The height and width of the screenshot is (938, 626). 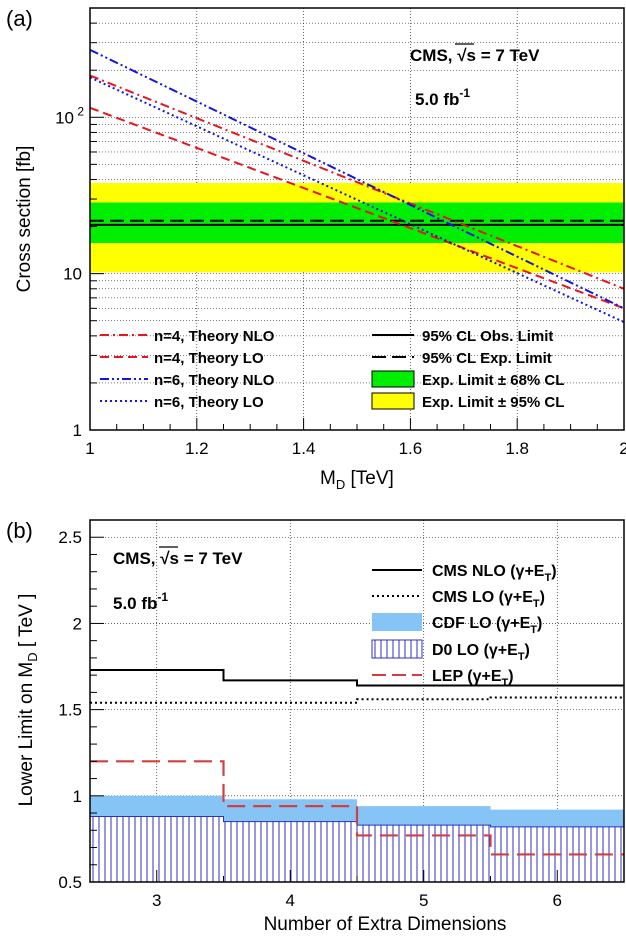 I want to click on panel-a-bands, so click(x=357, y=227).